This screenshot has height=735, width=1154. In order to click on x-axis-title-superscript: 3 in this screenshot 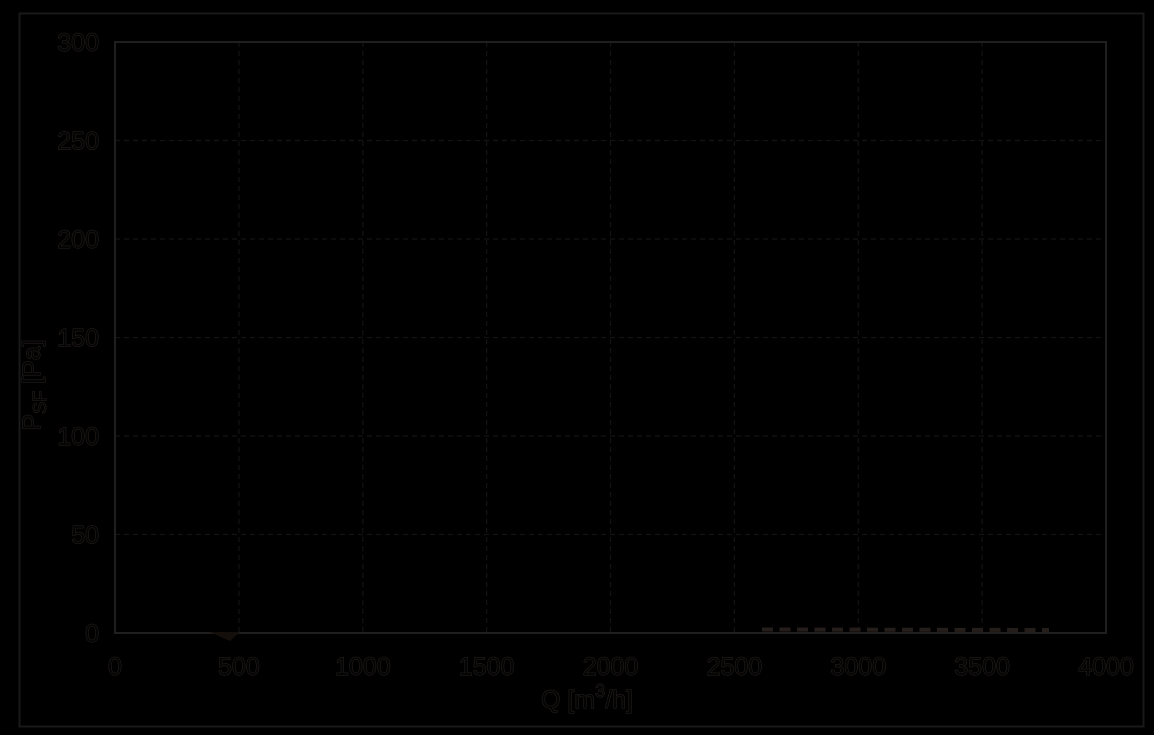, I will do `click(600, 691)`.